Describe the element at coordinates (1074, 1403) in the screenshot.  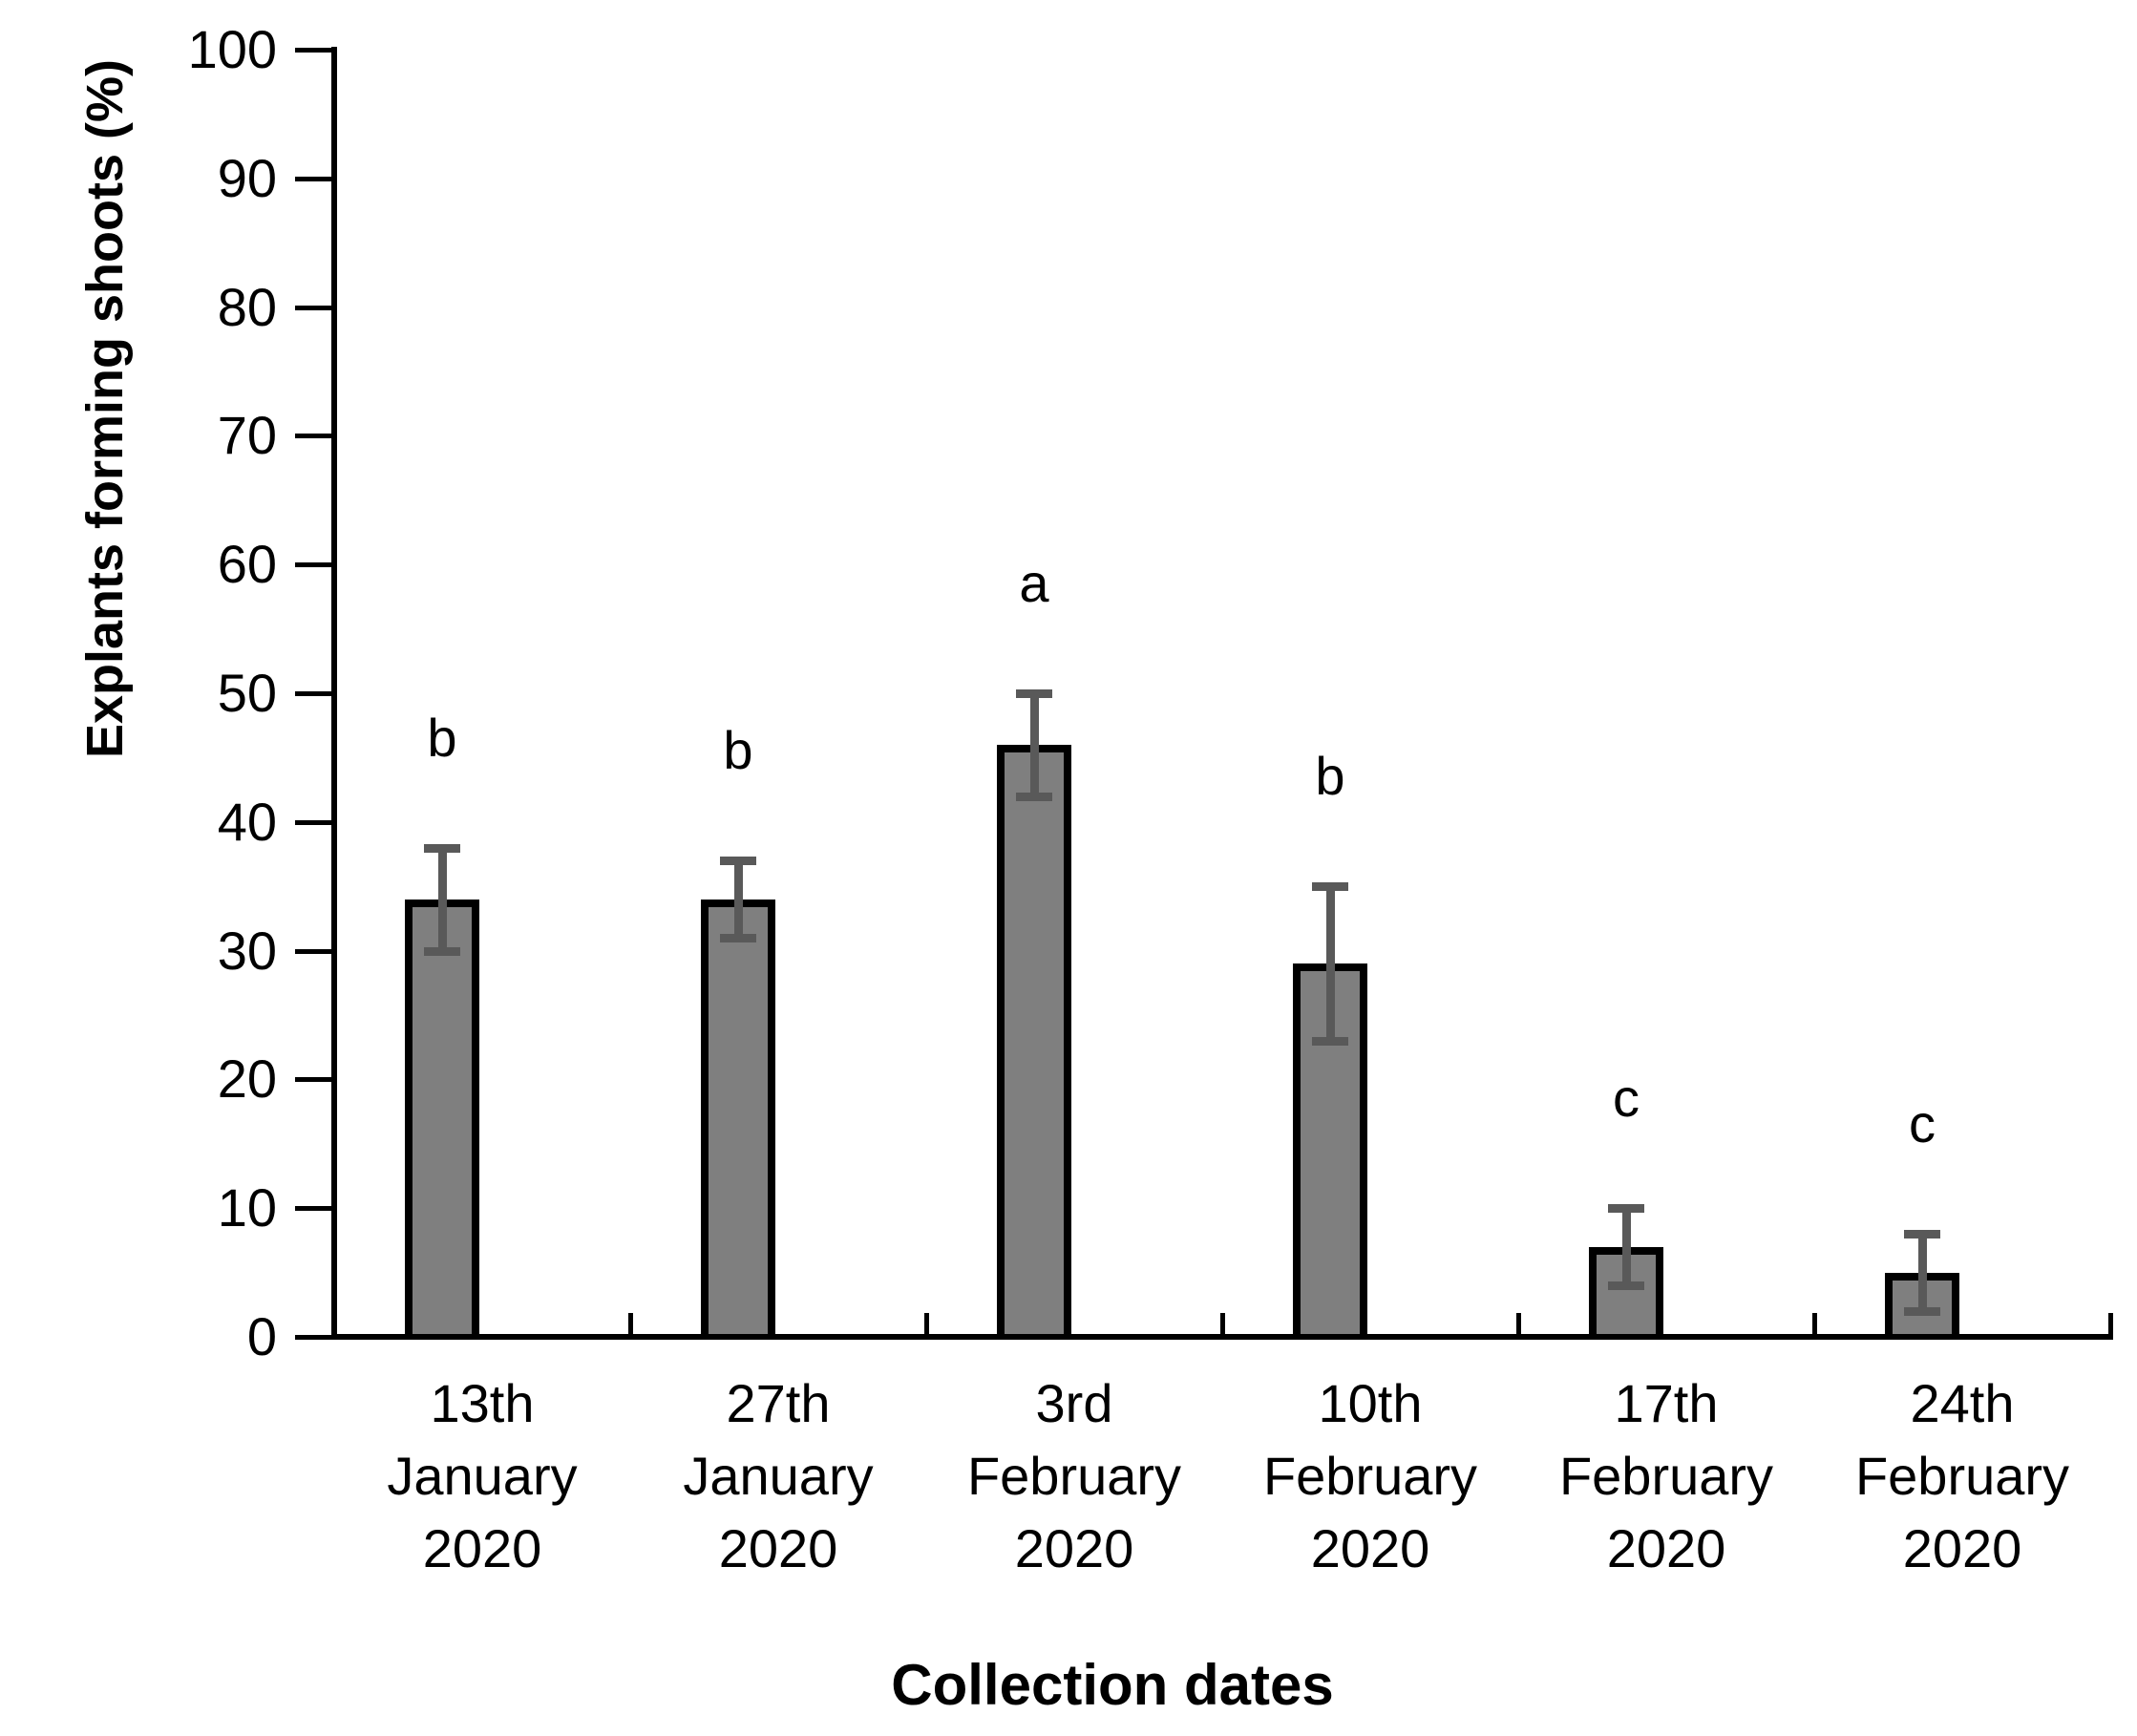
I see `x-category-label-line: 3rd` at that location.